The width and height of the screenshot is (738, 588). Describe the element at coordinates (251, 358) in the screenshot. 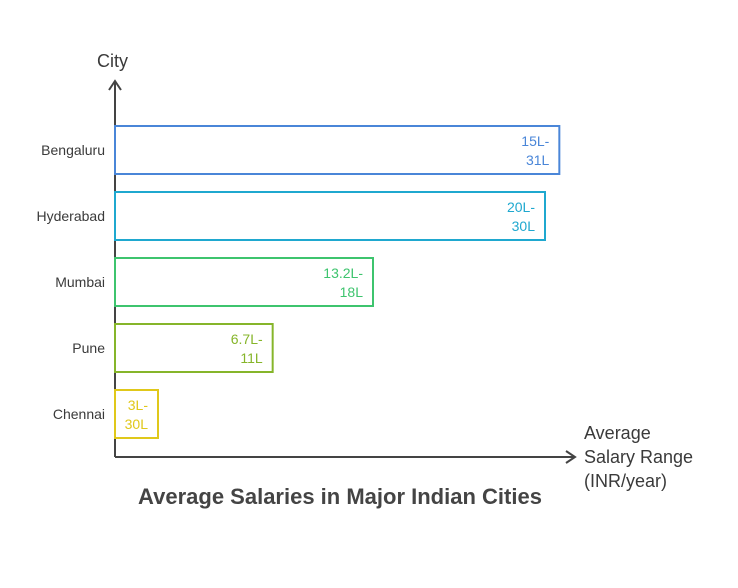

I see `value-label-line: 11L` at that location.